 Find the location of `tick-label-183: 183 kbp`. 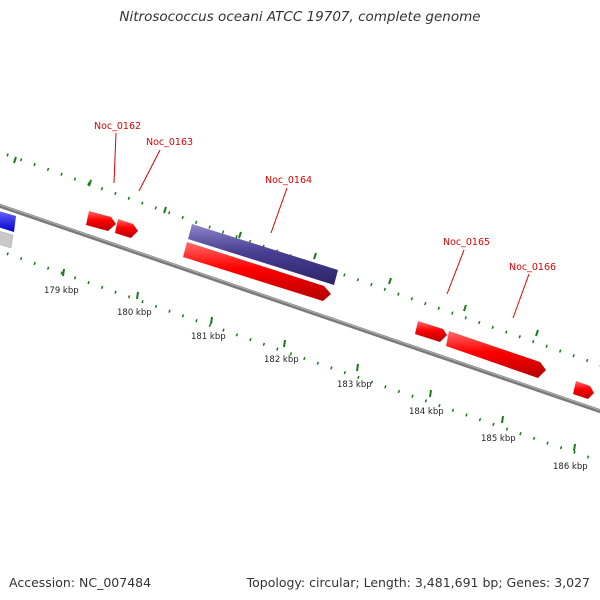

tick-label-183: 183 kbp is located at coordinates (354, 385).